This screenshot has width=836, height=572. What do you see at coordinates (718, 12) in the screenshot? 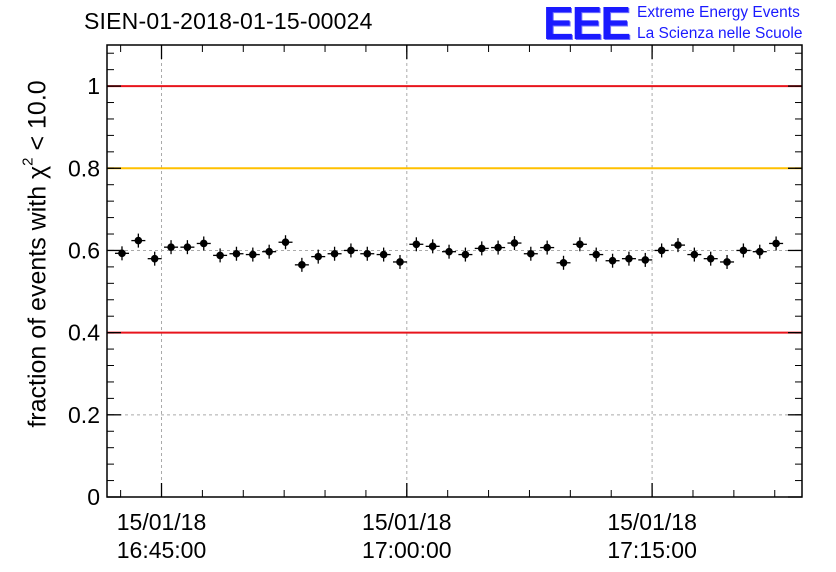
I see `logo-line-1: Extreme Energy Events` at bounding box center [718, 12].